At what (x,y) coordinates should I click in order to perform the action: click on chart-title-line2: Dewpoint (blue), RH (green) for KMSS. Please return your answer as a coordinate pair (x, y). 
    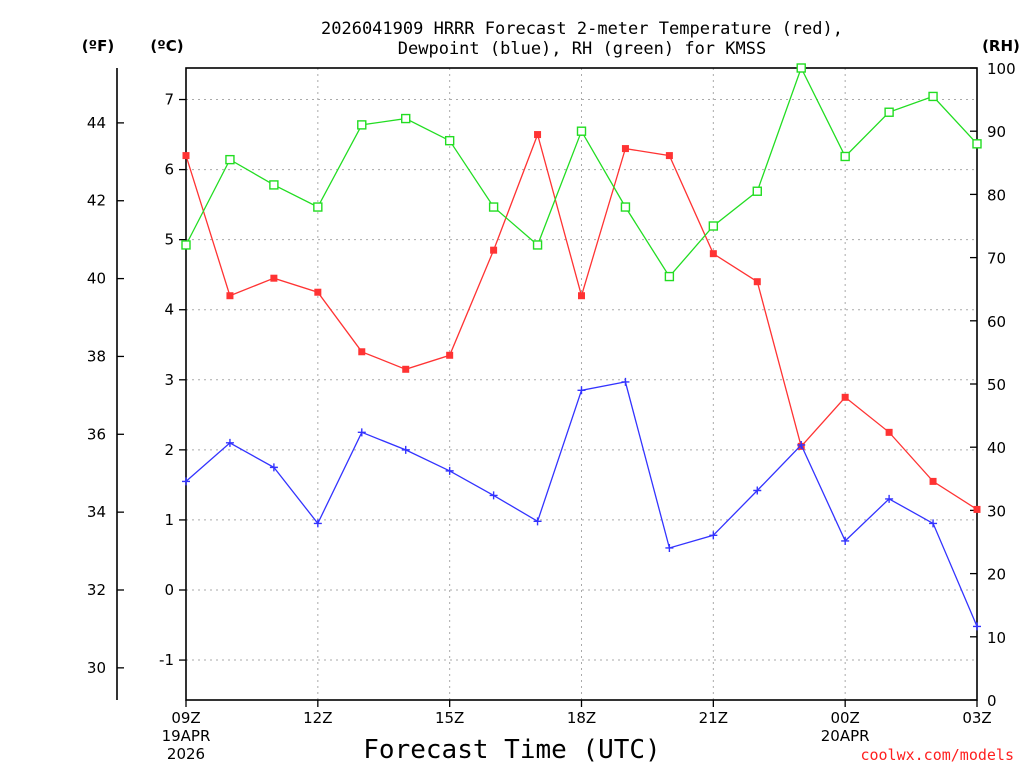
    Looking at the image, I should click on (582, 49).